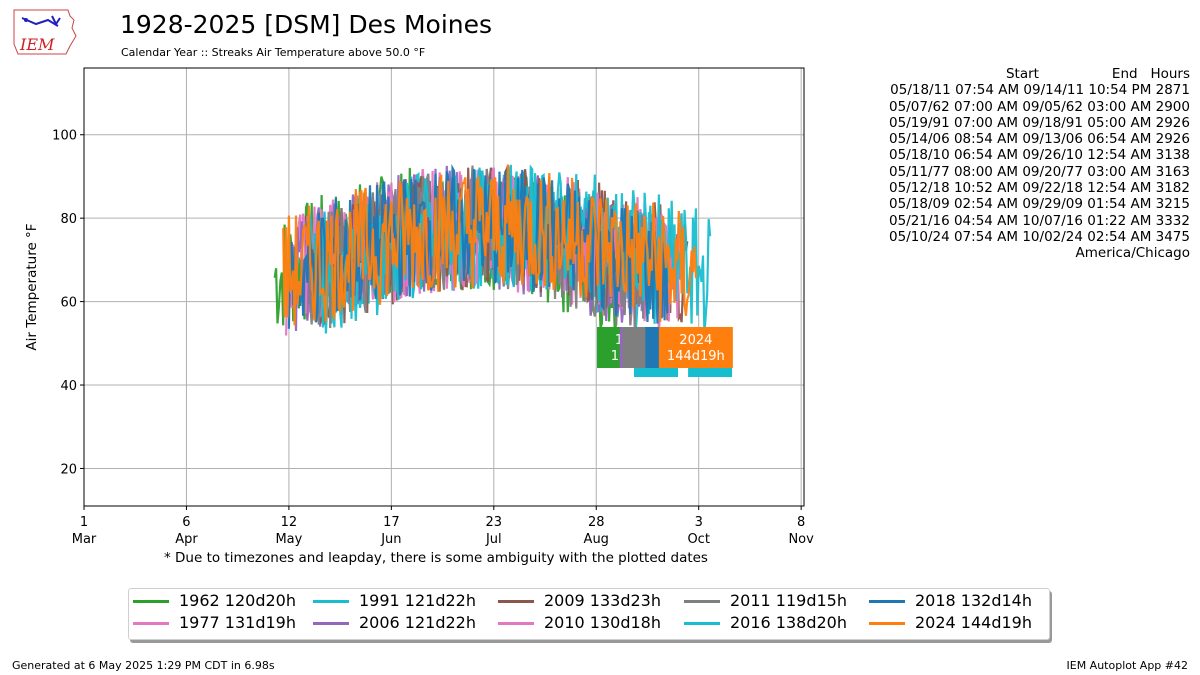 This screenshot has width=1200, height=675. What do you see at coordinates (417, 600) in the screenshot?
I see `legend-label: 1991 121d22h` at bounding box center [417, 600].